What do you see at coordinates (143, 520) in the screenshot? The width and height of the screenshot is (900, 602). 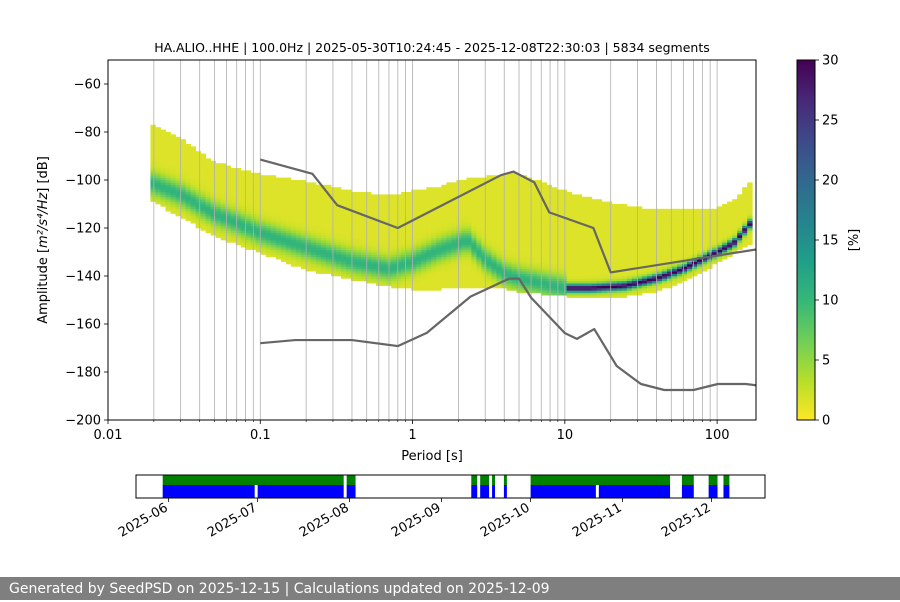 I see `timeline-tick-label: 2025-06` at bounding box center [143, 520].